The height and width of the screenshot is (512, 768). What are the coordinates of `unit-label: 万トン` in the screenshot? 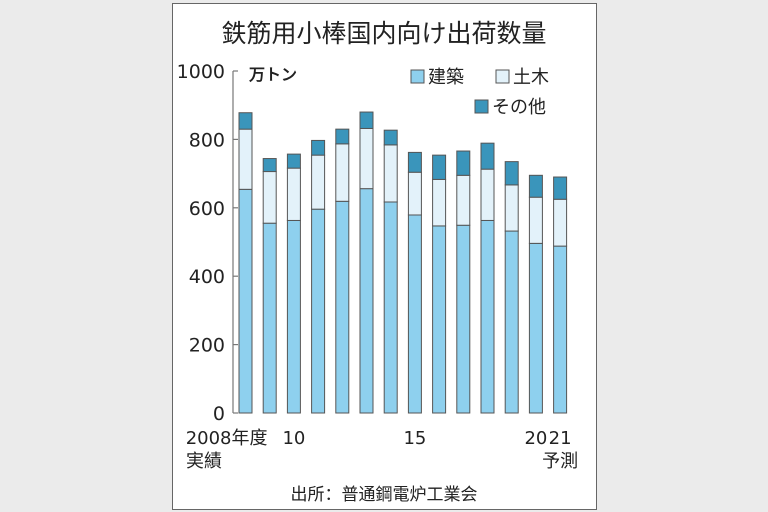 It's located at (272, 74).